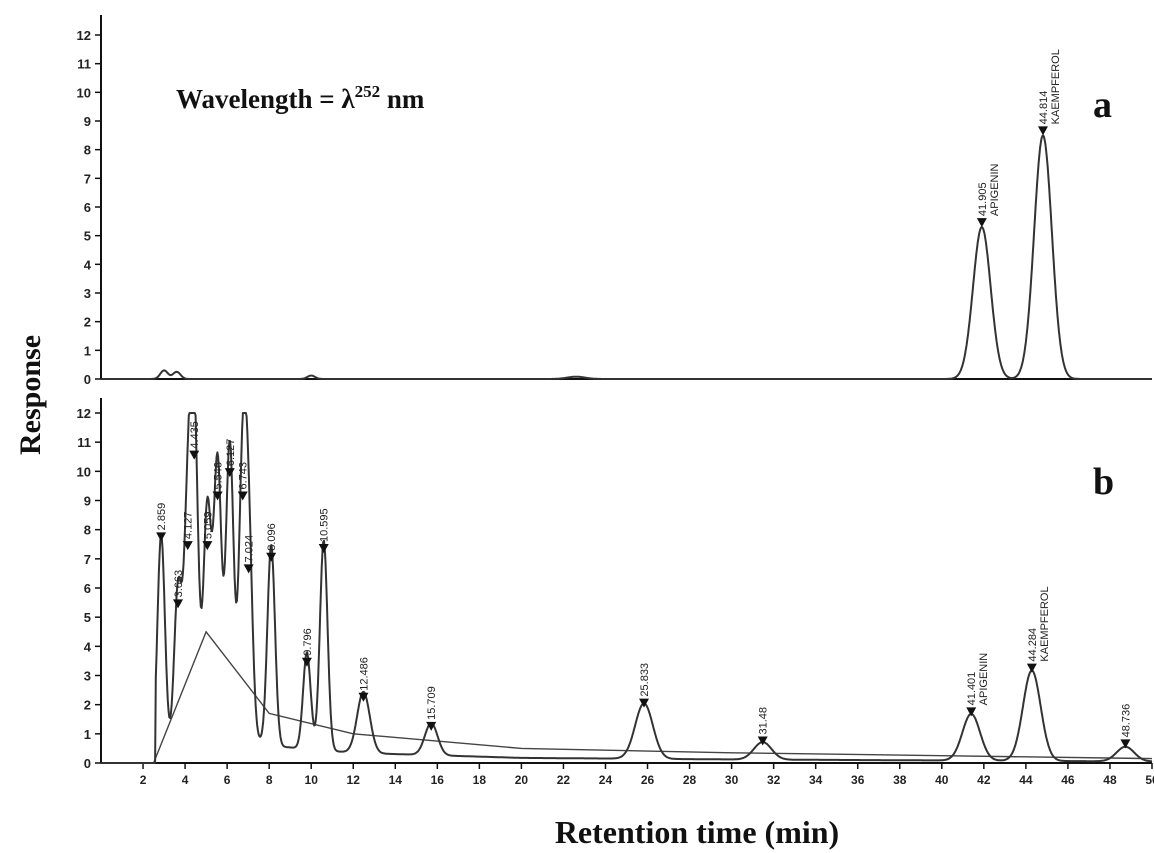  I want to click on x-tick-label: 46, so click(1068, 780).